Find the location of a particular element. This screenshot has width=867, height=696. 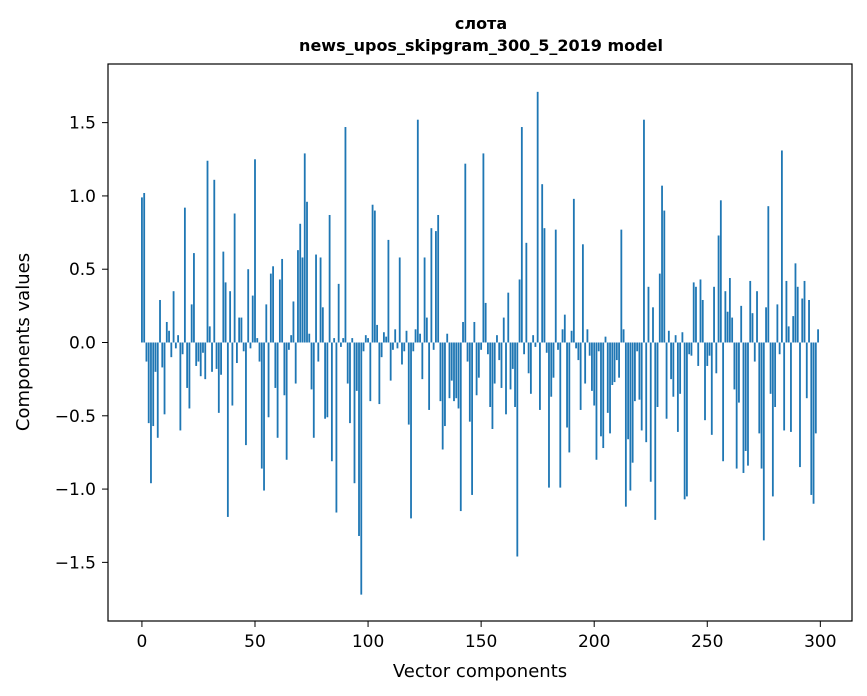

y-tick-label: −0.5 is located at coordinates (75, 417).